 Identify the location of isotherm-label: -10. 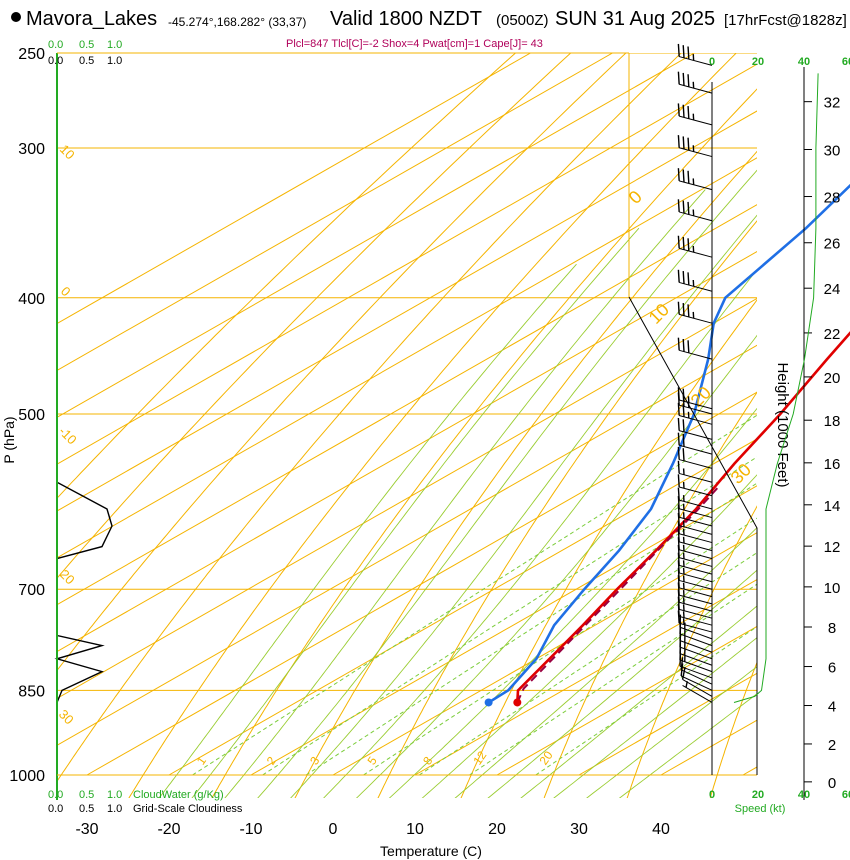
(68, 436).